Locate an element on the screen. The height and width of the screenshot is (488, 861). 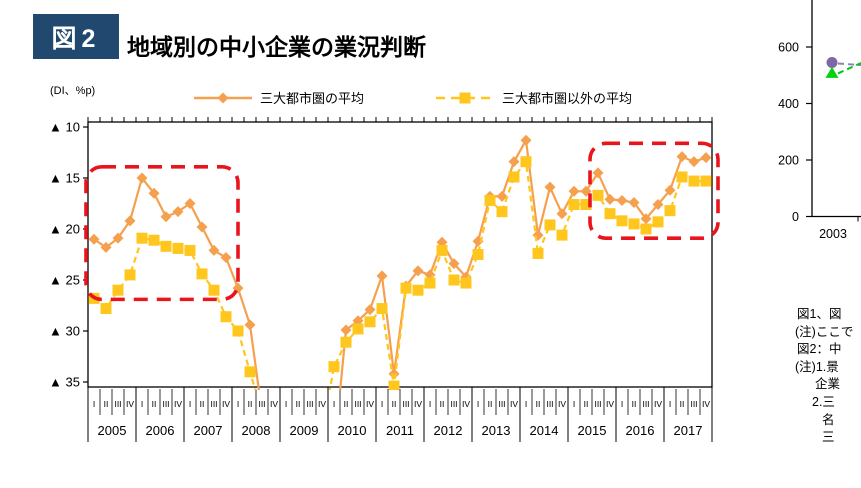
y-tick-label: ▲ 20 is located at coordinates (64, 229).